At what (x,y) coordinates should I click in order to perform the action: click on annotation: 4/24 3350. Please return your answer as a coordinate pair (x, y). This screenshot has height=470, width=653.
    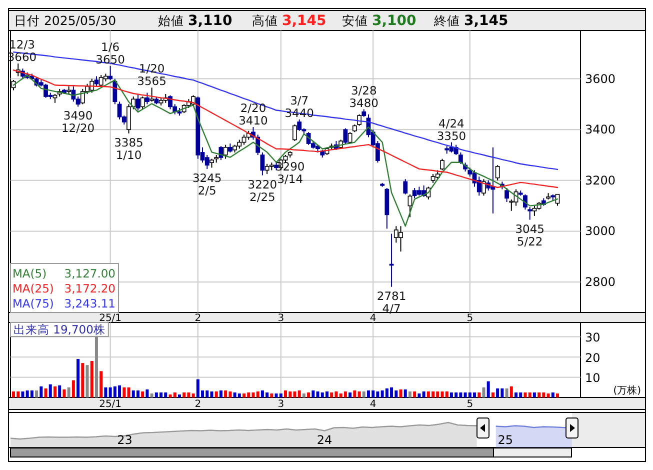
    Looking at the image, I should click on (451, 129).